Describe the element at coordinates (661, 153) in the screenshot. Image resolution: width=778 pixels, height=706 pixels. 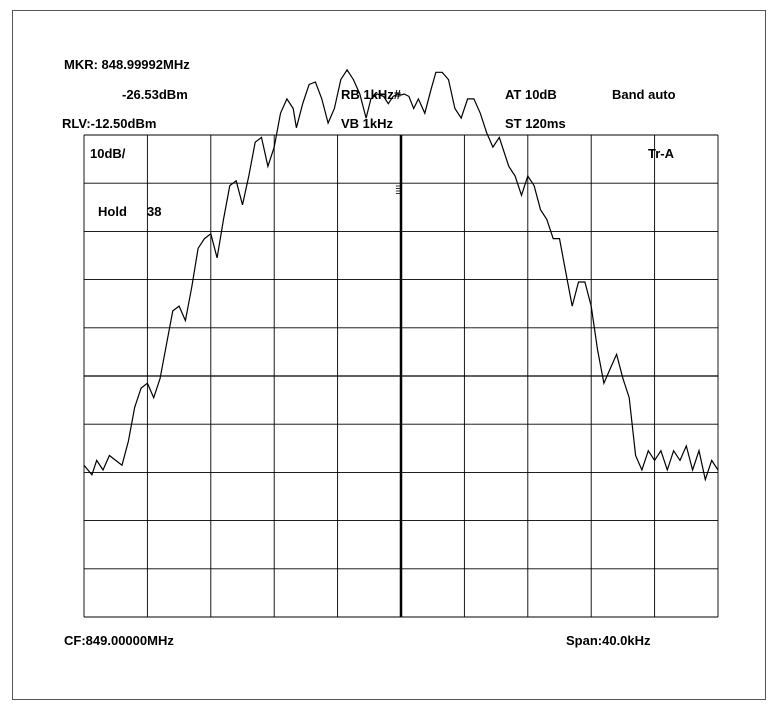
I see `trace-label: Tr-A` at that location.